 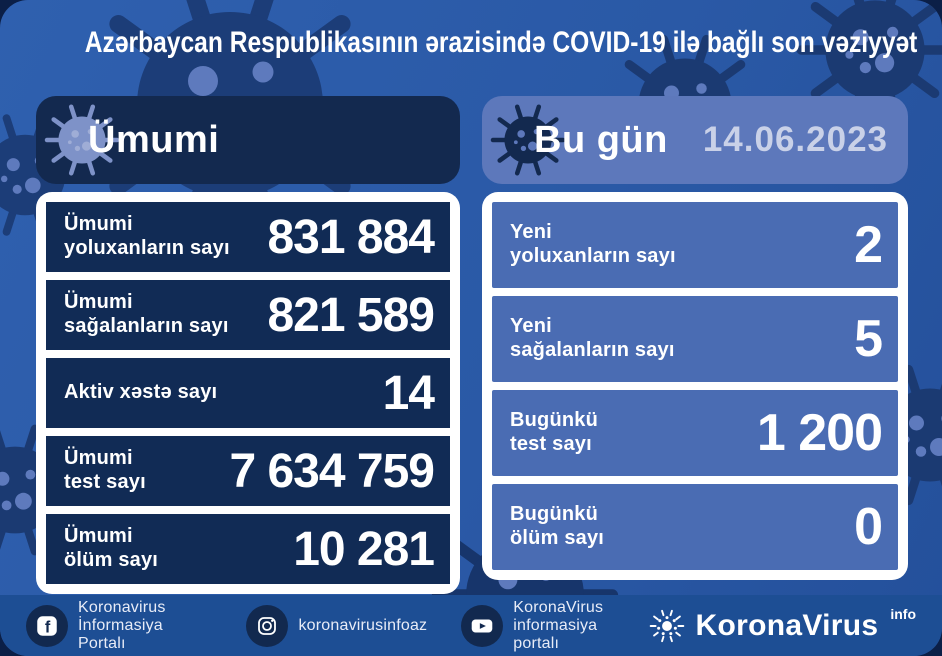 I want to click on stat-value: 10 281, so click(x=364, y=549).